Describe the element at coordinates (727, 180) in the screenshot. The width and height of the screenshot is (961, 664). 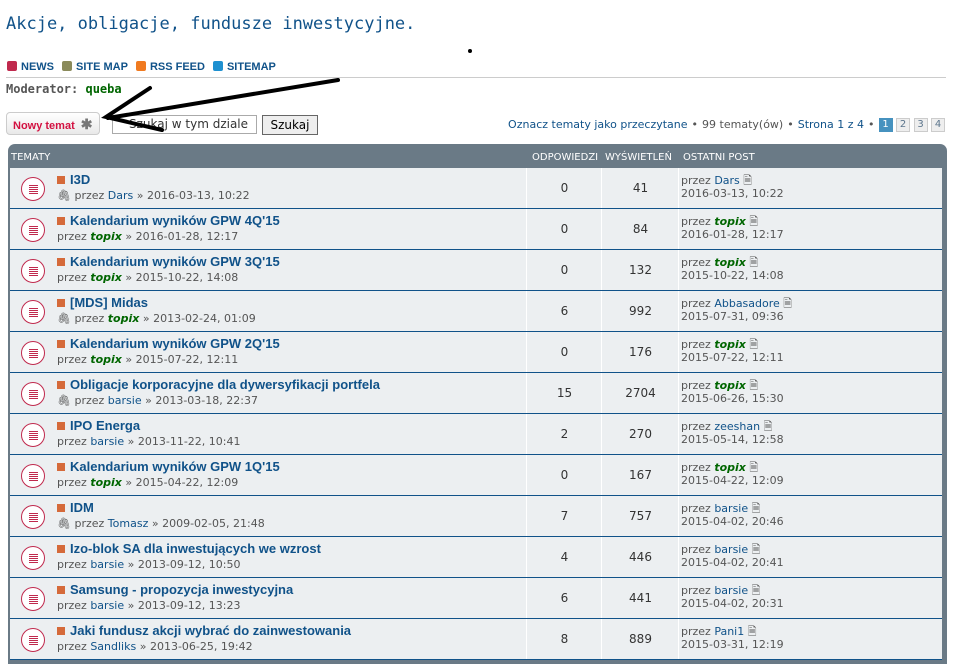
I see `last-author-link: Dars` at that location.